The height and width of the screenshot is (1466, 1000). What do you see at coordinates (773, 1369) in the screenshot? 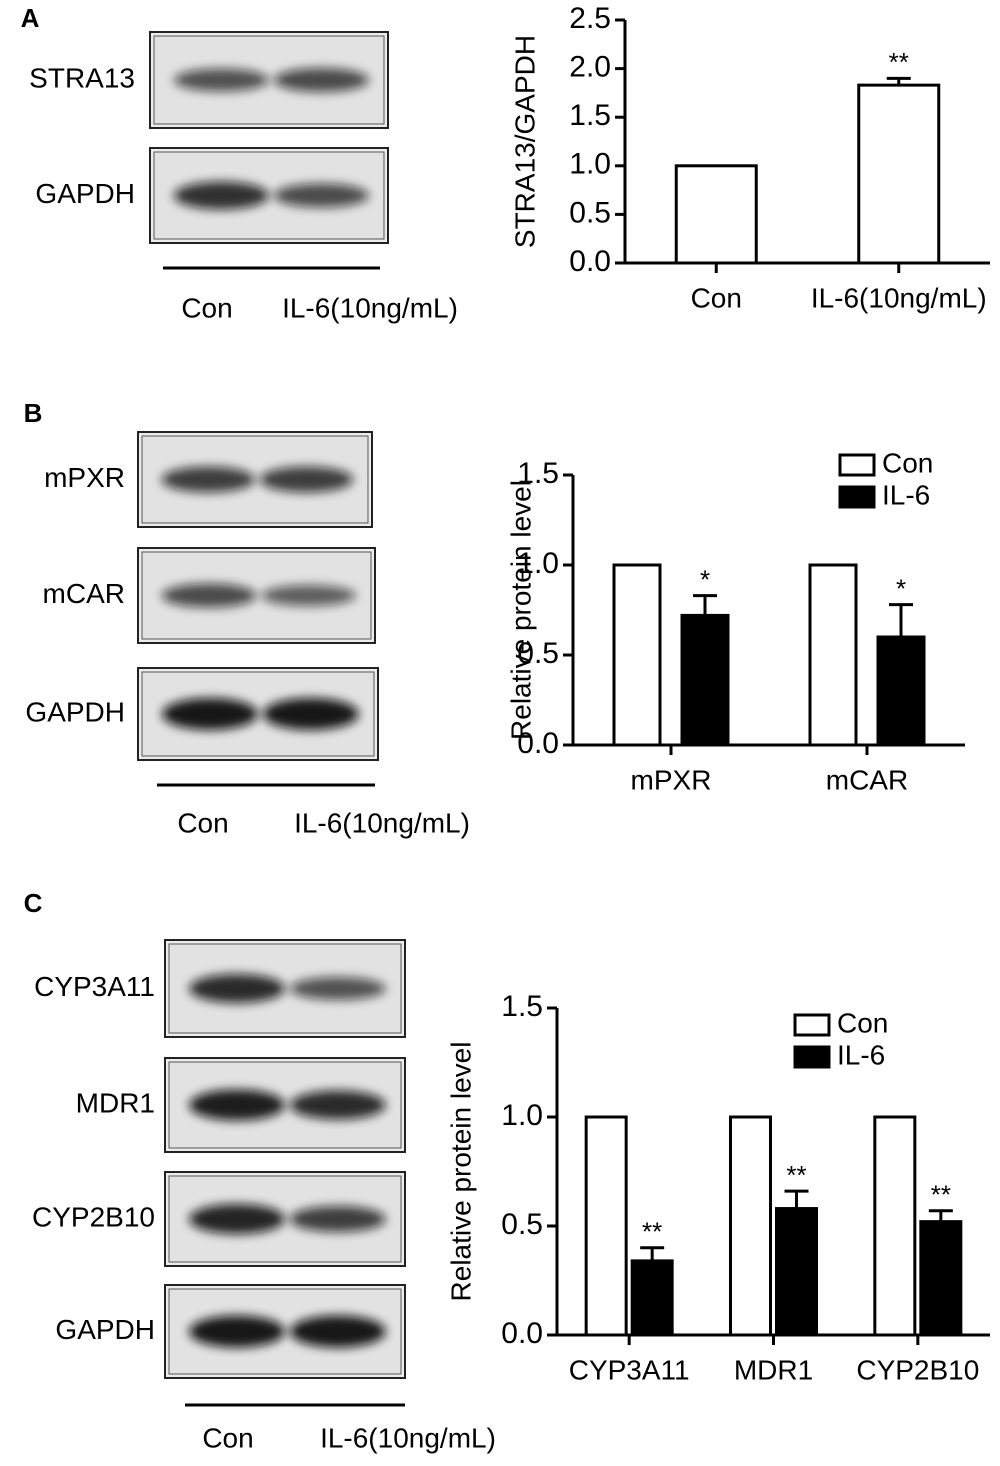
I see `x-tick-label: MDR1` at bounding box center [773, 1369].